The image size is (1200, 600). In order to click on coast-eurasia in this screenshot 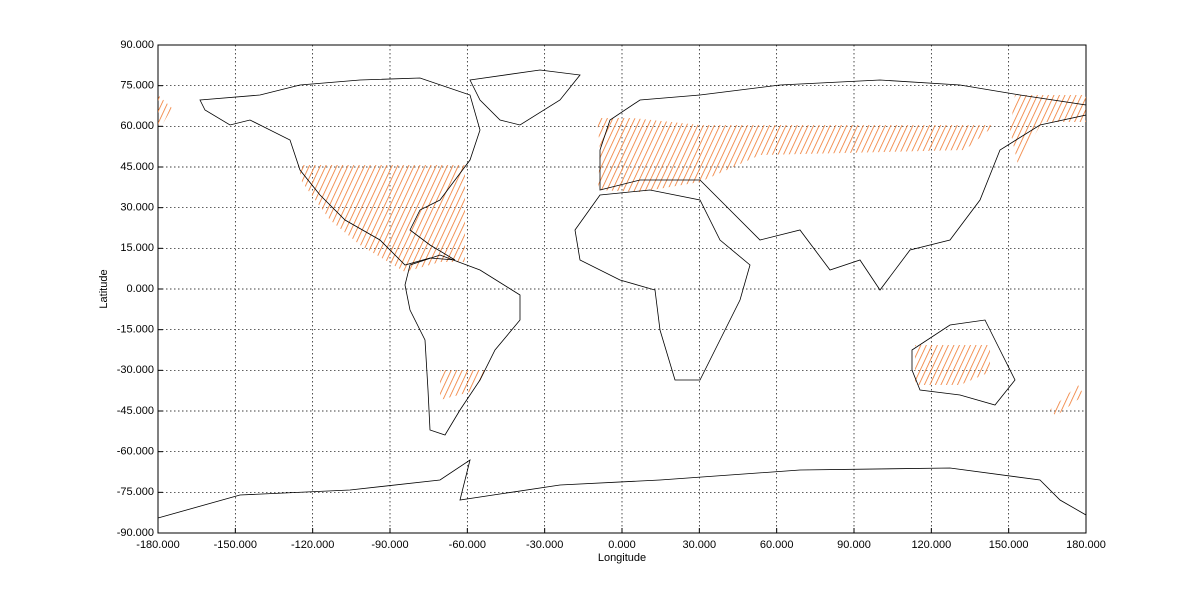, I will do `click(843, 185)`.